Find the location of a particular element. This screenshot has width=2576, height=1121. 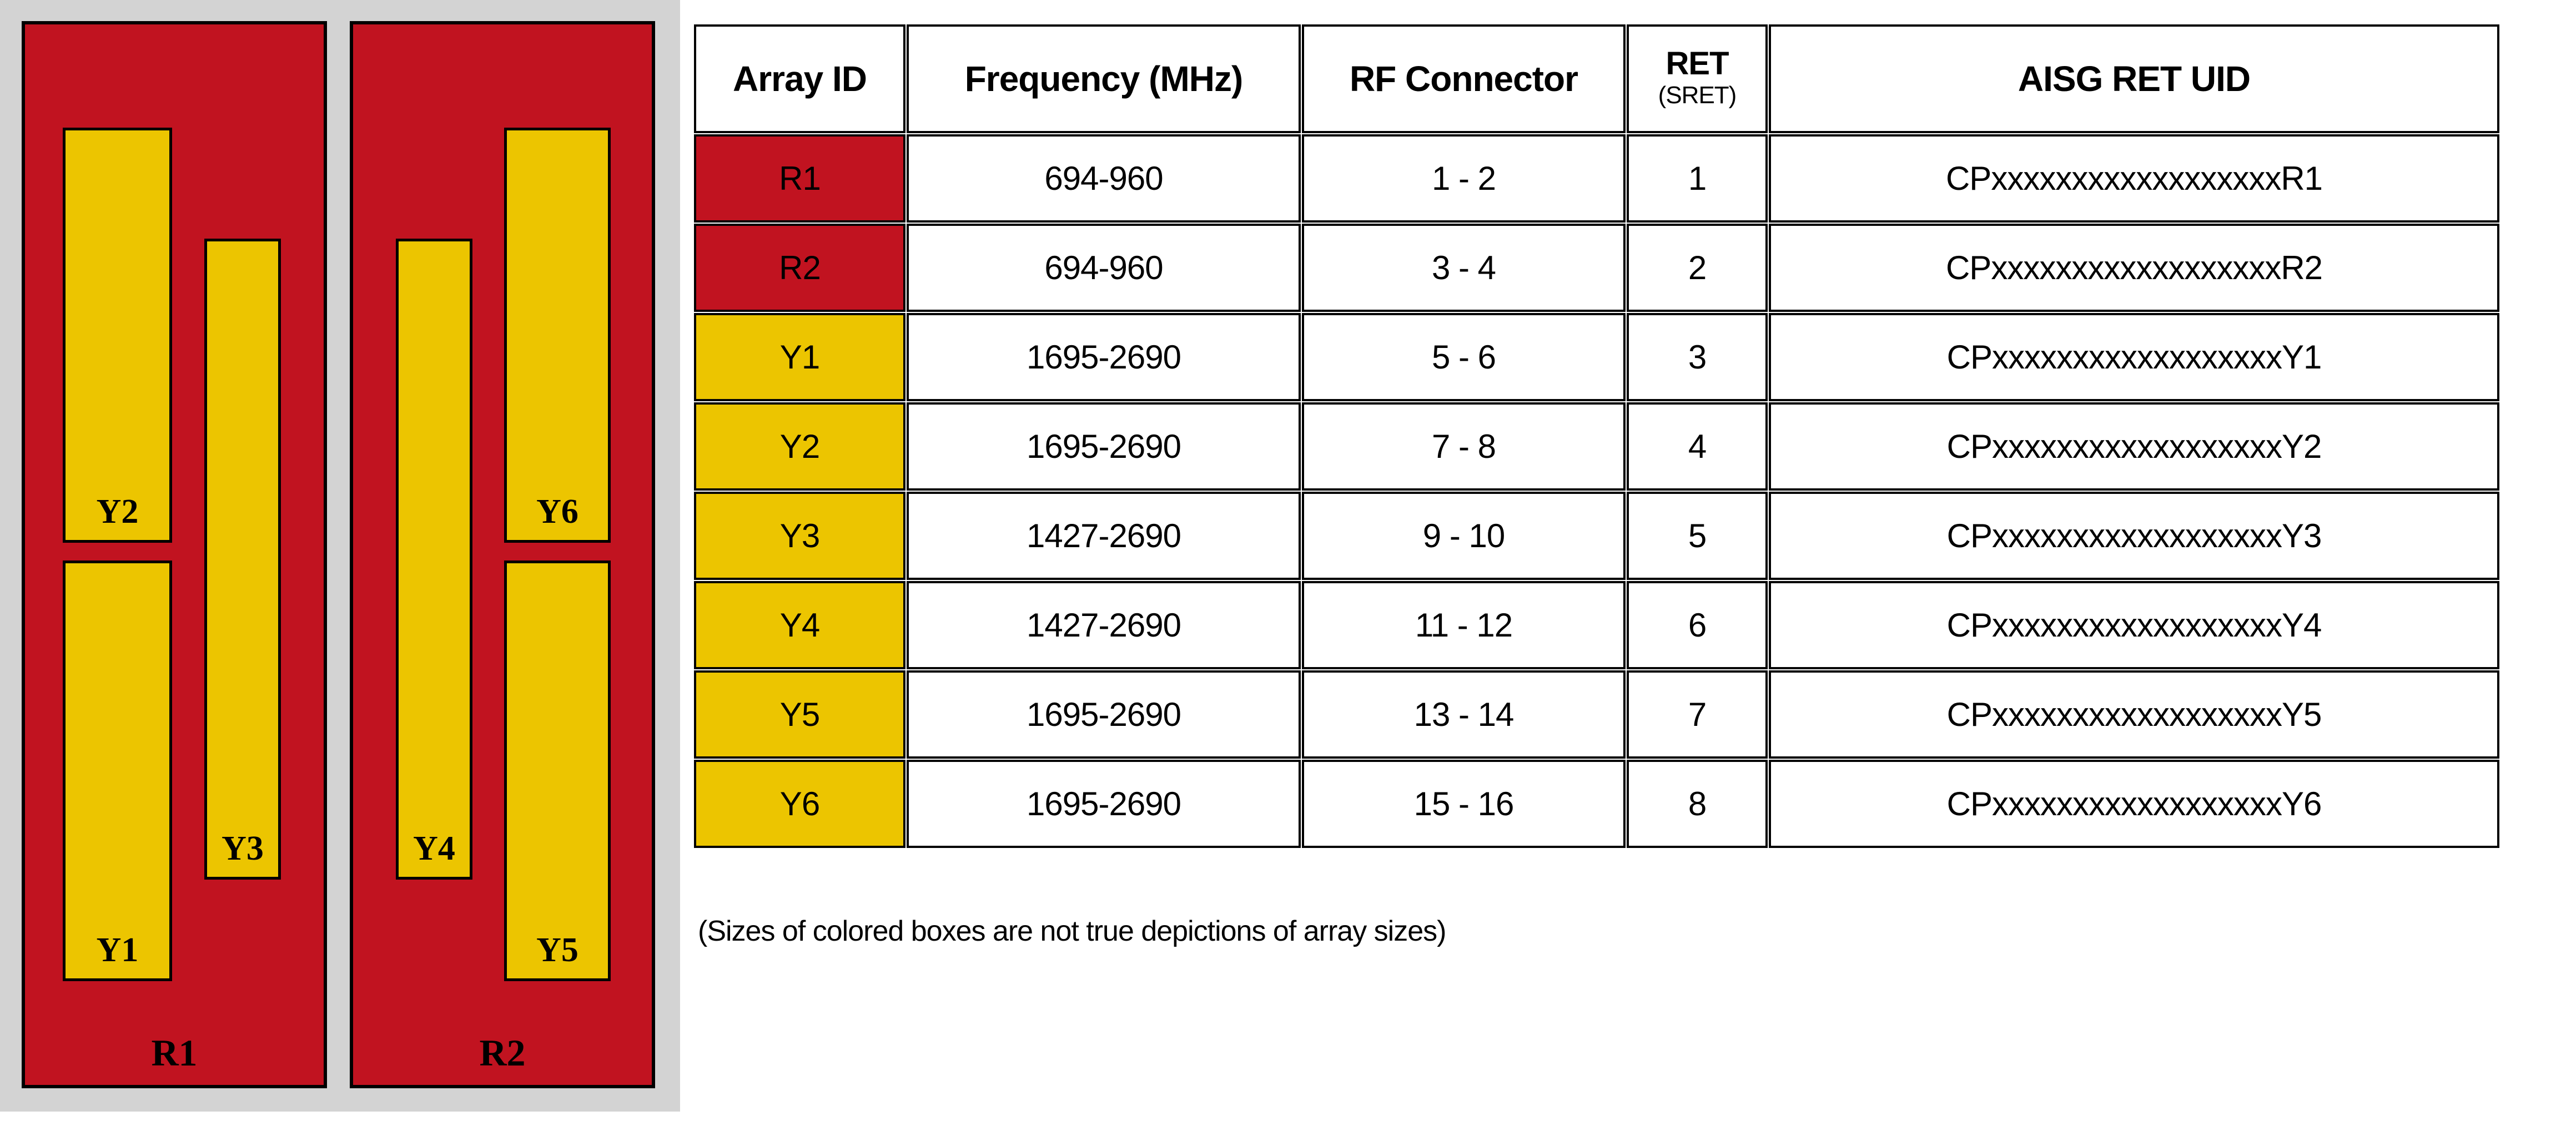

cell-ret: 8 is located at coordinates (1697, 804).